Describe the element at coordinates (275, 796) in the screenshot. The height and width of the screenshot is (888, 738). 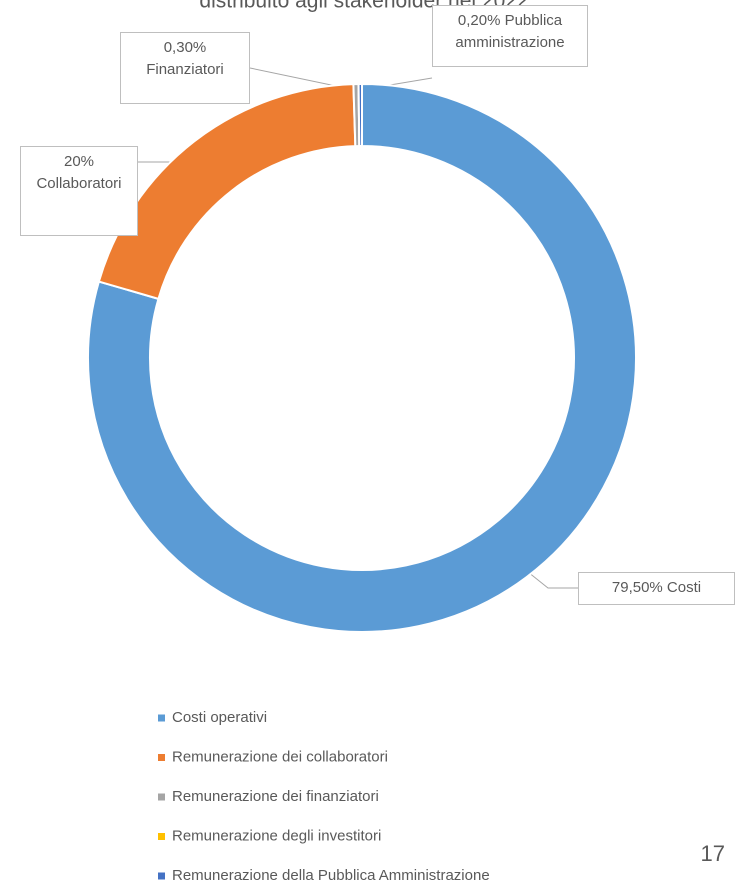
I see `legend-label: Remunerazione dei finanziatori` at that location.